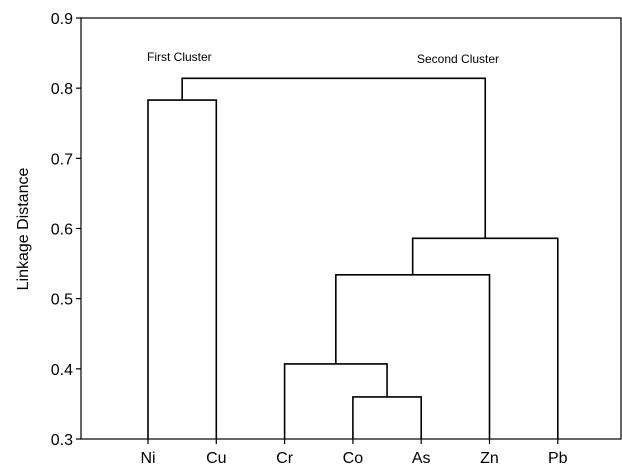 Image resolution: width=622 pixels, height=468 pixels. What do you see at coordinates (62, 230) in the screenshot?
I see `y-tick-label: 0.6` at bounding box center [62, 230].